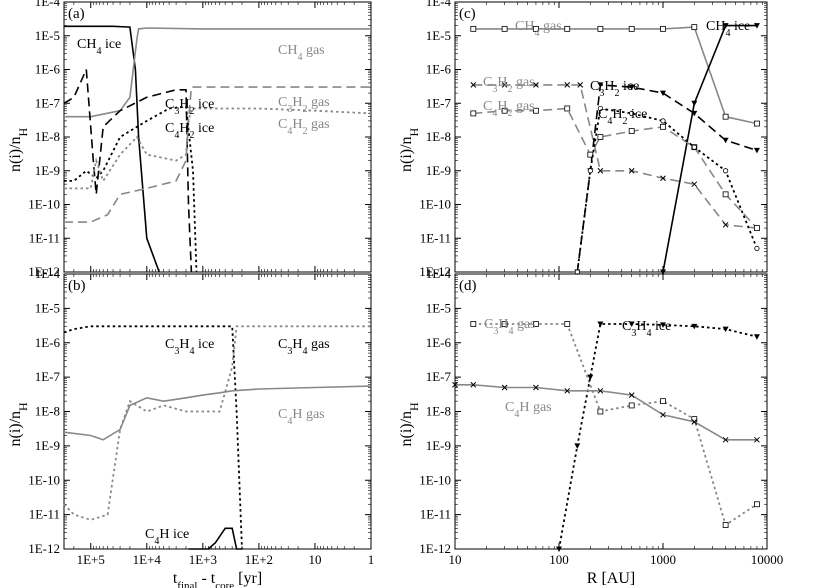 The width and height of the screenshot is (831, 588). I want to click on series-line-c3h2-ice, so click(128, 171).